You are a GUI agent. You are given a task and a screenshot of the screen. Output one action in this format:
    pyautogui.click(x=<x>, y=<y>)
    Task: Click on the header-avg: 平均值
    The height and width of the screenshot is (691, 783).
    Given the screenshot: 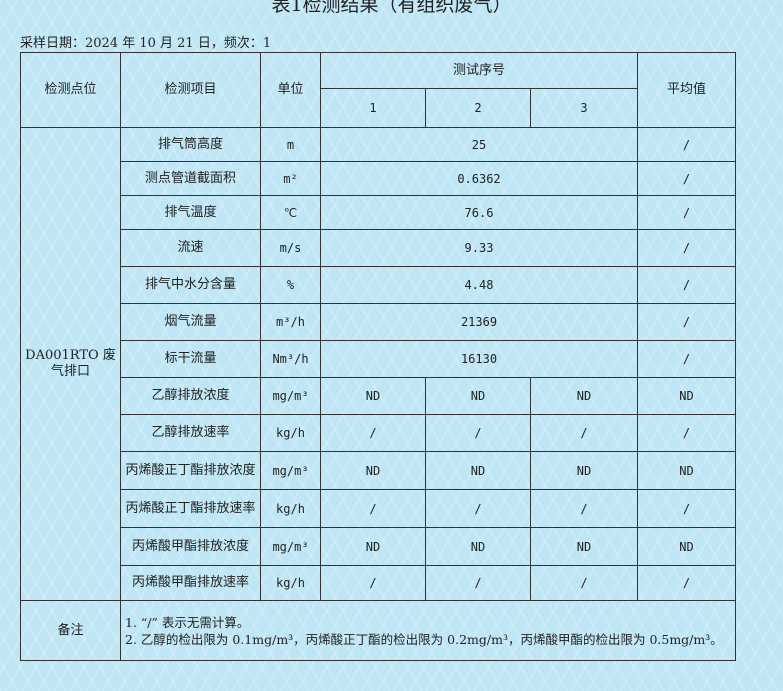 What is the action you would take?
    pyautogui.click(x=686, y=90)
    